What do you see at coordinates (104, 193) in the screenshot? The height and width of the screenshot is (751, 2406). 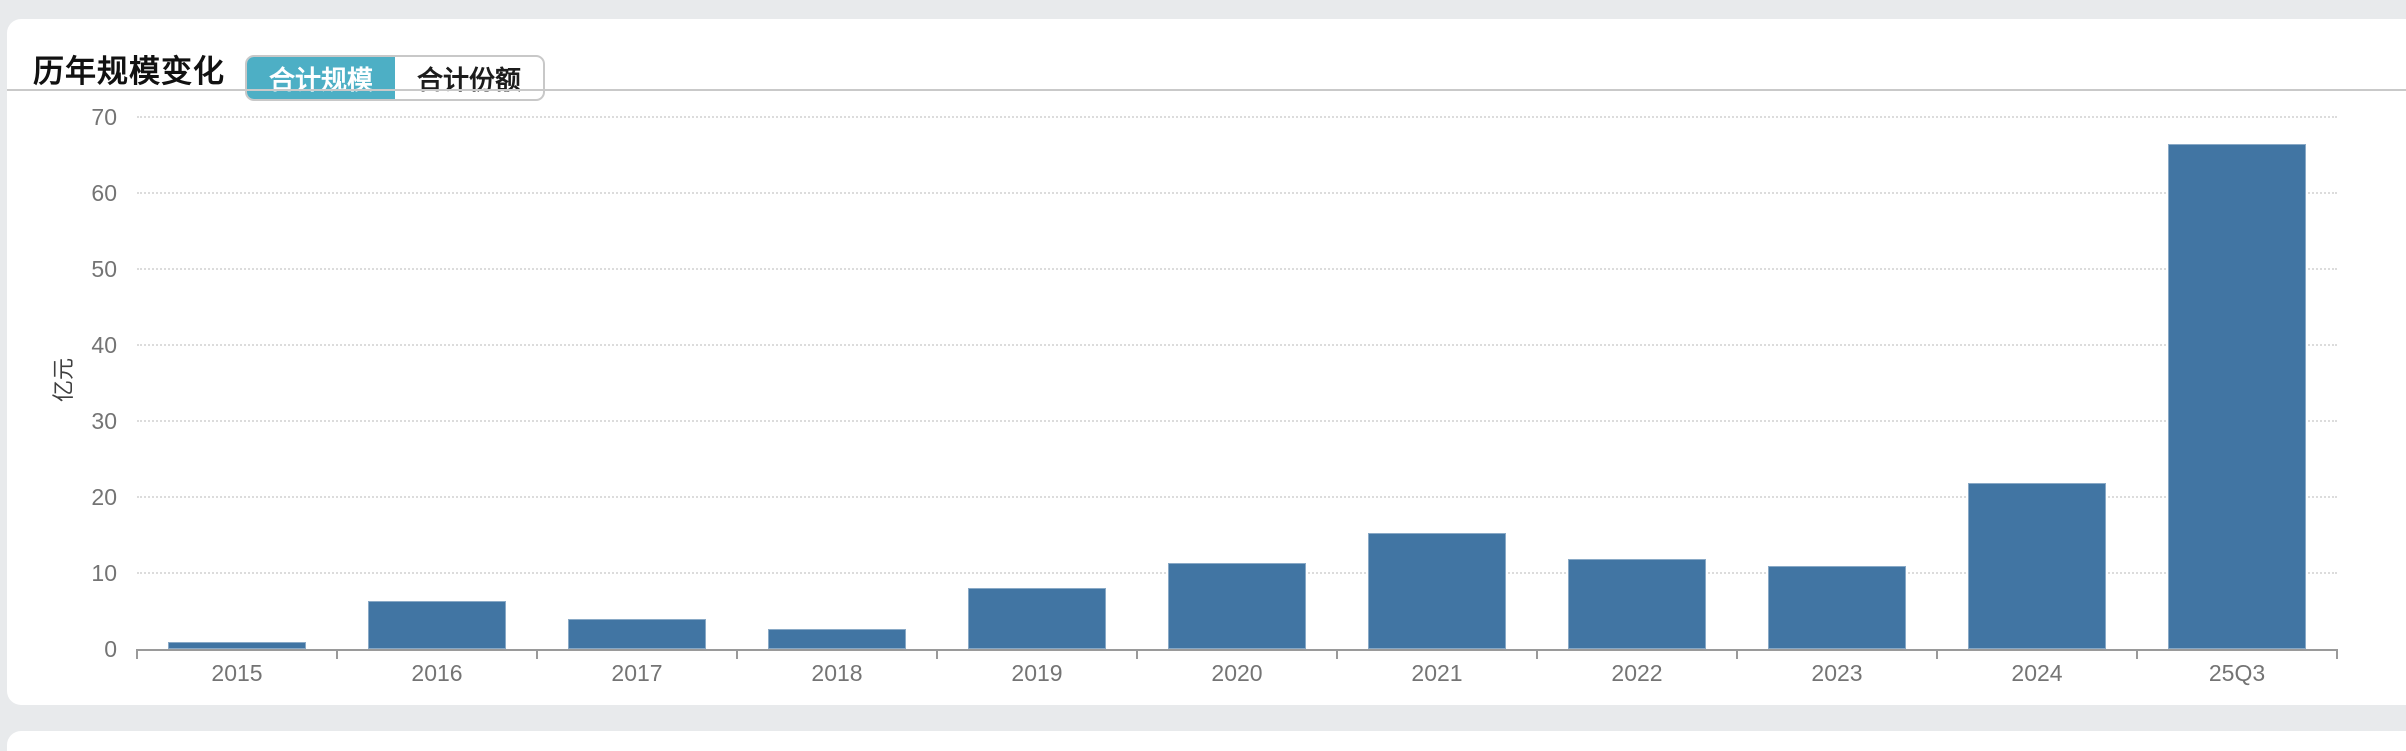 I see `y-tick-label: 60` at bounding box center [104, 193].